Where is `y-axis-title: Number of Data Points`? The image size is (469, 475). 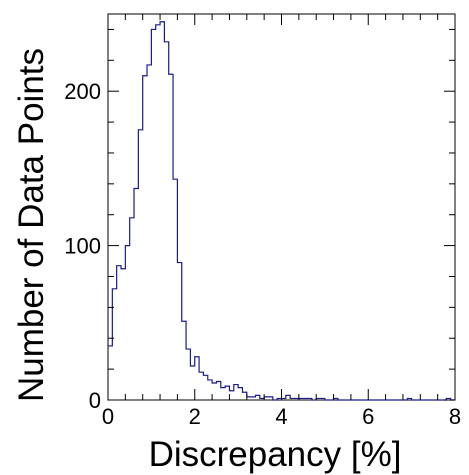 y-axis-title: Number of Data Points is located at coordinates (31, 225).